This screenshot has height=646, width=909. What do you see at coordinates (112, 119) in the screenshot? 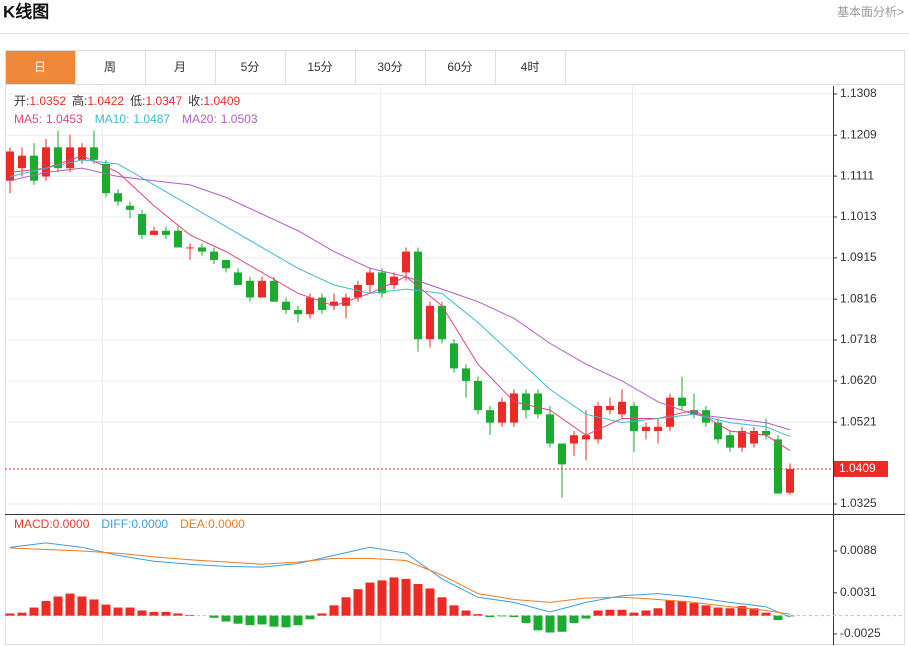
I see `legend-name: MA10:` at bounding box center [112, 119].